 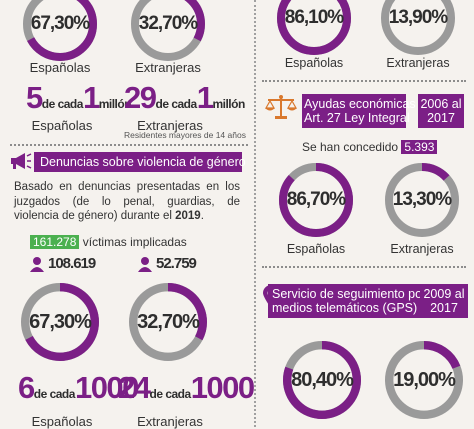 What do you see at coordinates (281, 107) in the screenshot?
I see `scales-icon` at bounding box center [281, 107].